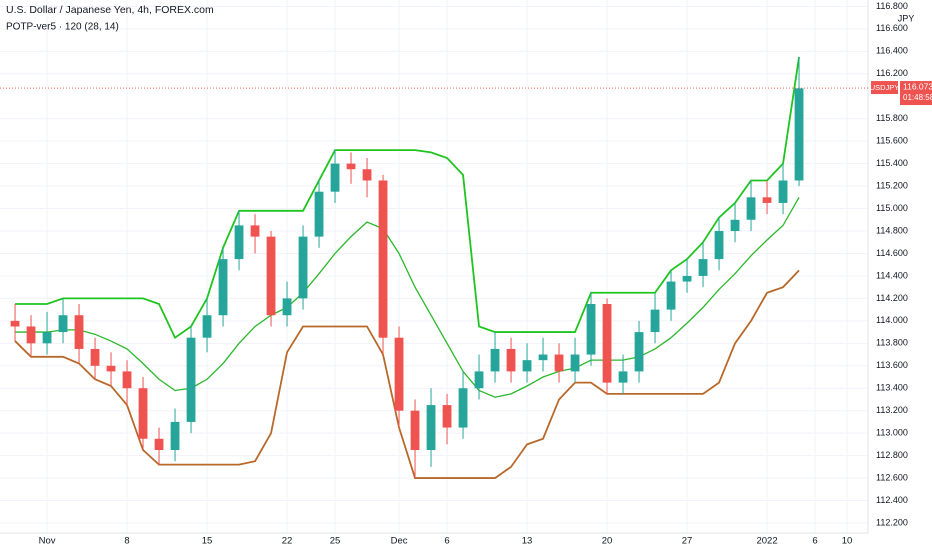 The image size is (932, 550). I want to click on y-tick-label: 116.200, so click(892, 73).